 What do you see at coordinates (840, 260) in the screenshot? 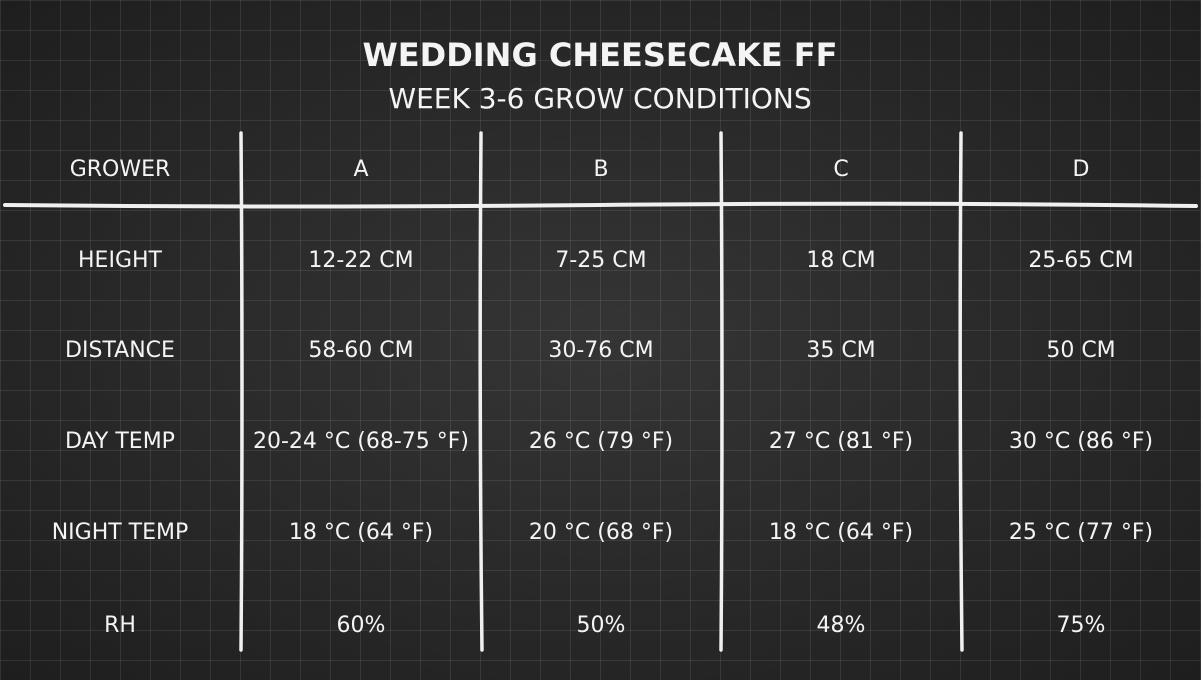
I see `cell: 18 CM` at bounding box center [840, 260].